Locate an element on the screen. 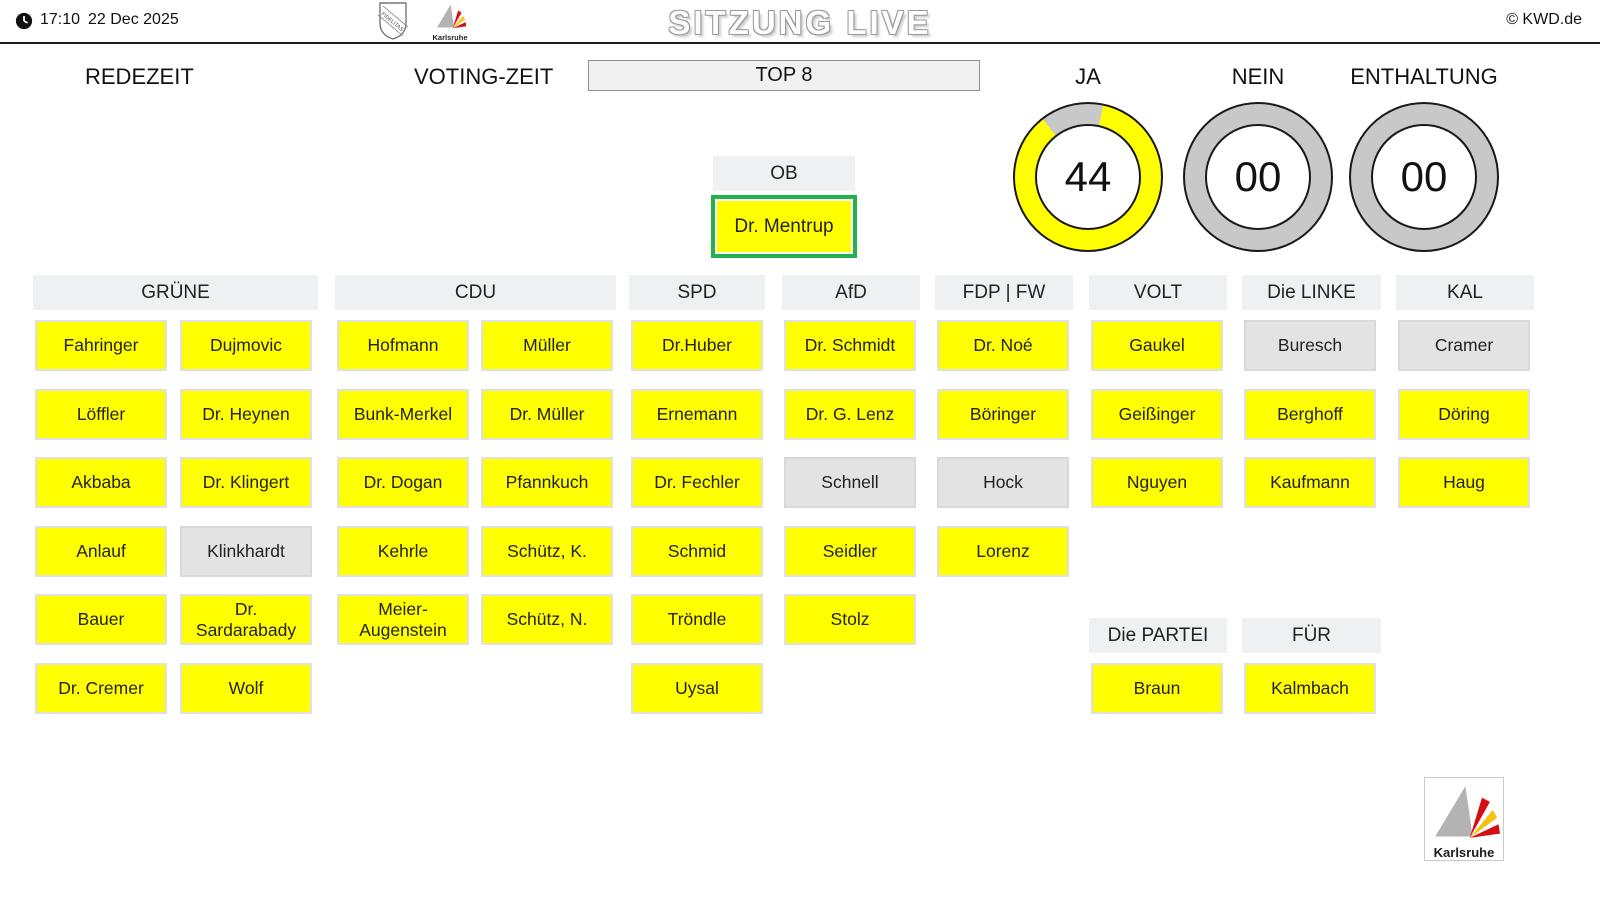 The image size is (1600, 900). party-header-cdu: CDU is located at coordinates (475, 292).